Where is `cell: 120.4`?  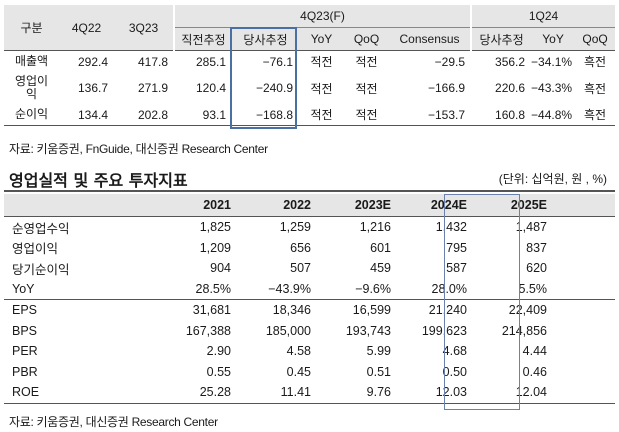
cell: 120.4 is located at coordinates (210, 88).